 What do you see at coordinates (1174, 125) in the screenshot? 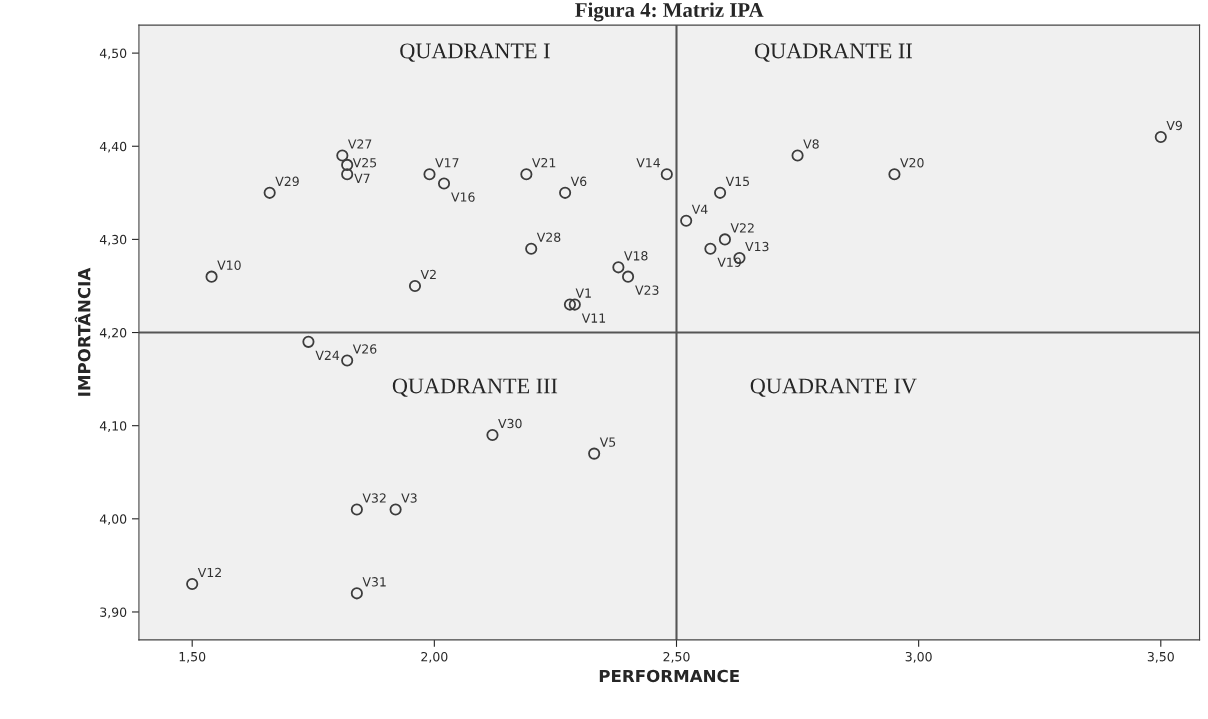
I see `annotation: V9` at bounding box center [1174, 125].